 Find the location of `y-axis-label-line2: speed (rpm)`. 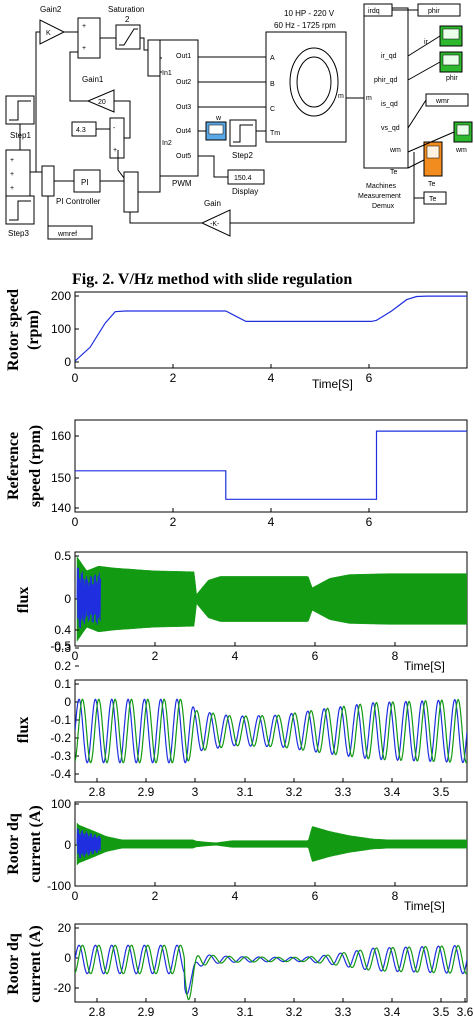

y-axis-label-line2: speed (rpm) is located at coordinates (35, 466).